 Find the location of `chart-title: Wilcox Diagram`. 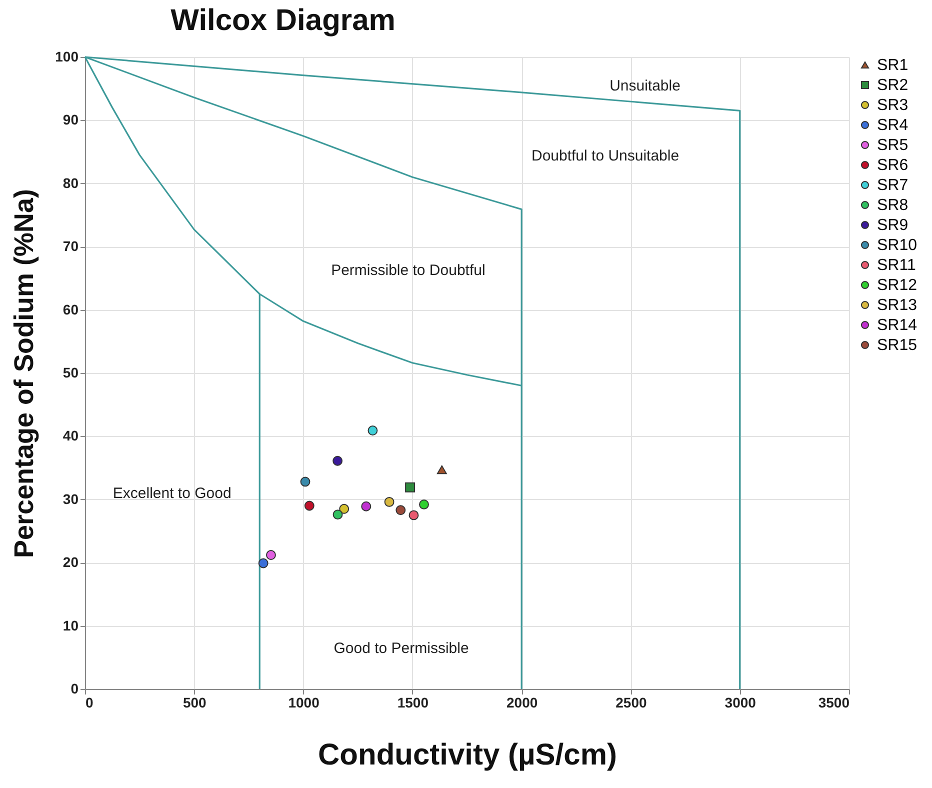

chart-title: Wilcox Diagram is located at coordinates (283, 20).